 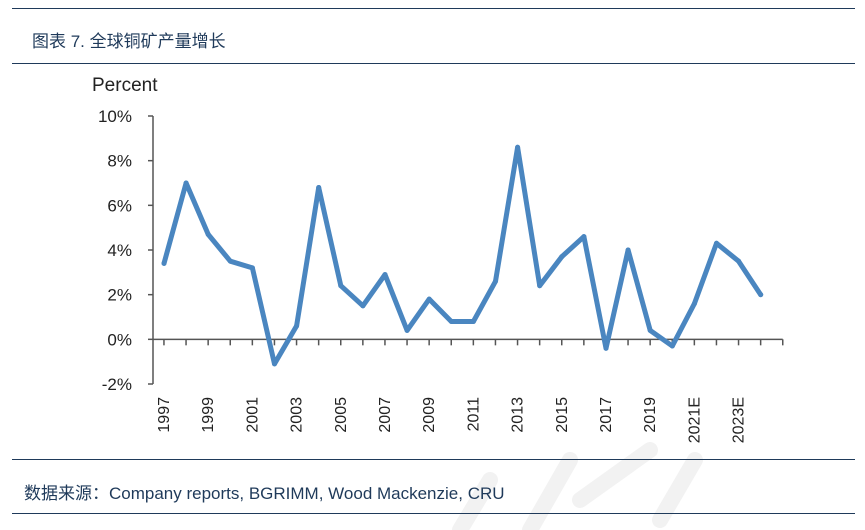 I want to click on x-tick-label: 2005, so click(x=341, y=415).